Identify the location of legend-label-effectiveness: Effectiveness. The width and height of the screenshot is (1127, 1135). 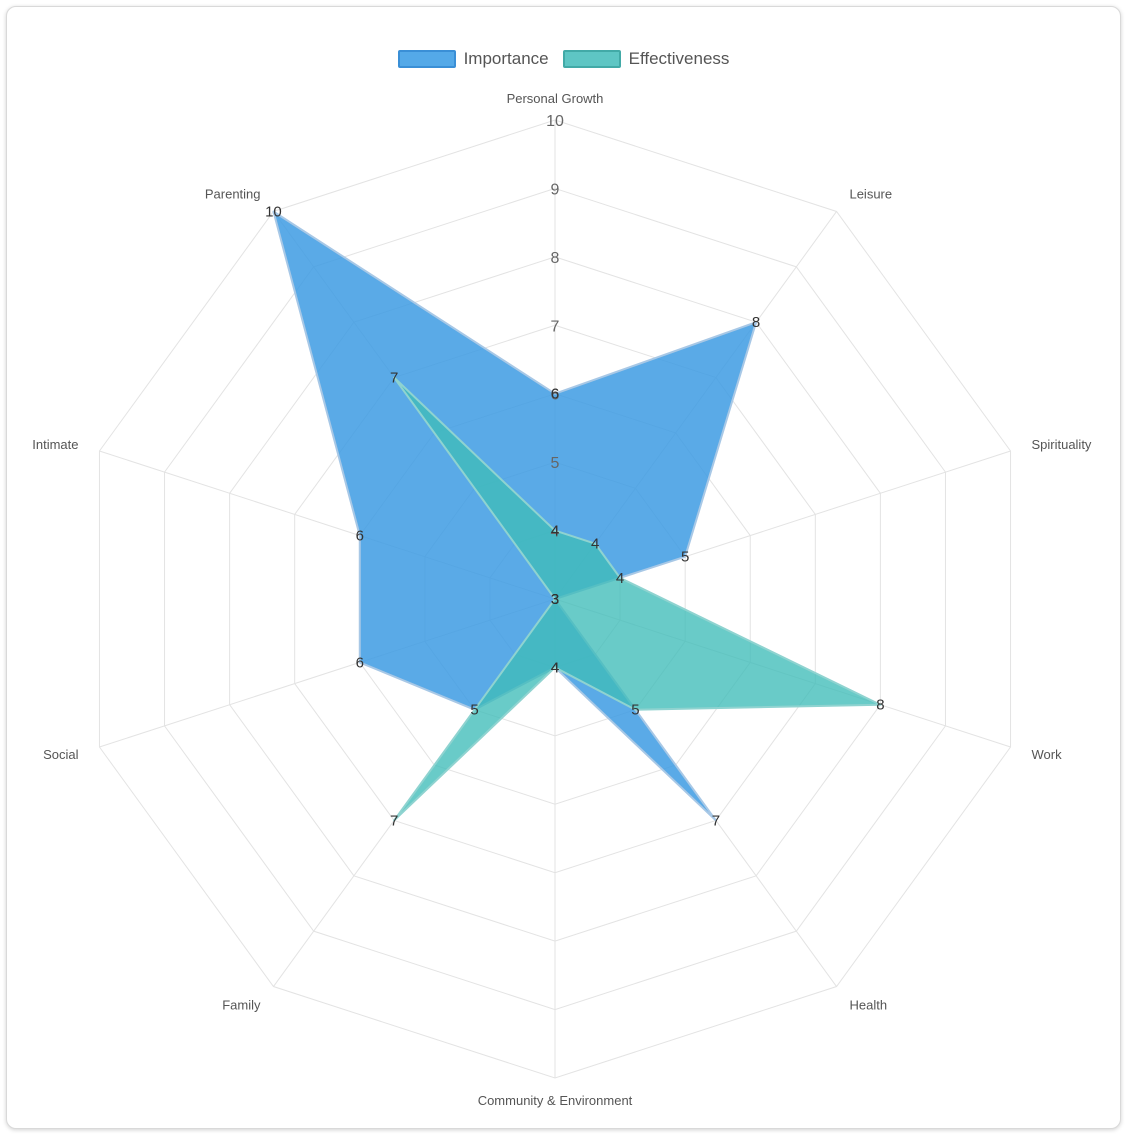
(679, 58).